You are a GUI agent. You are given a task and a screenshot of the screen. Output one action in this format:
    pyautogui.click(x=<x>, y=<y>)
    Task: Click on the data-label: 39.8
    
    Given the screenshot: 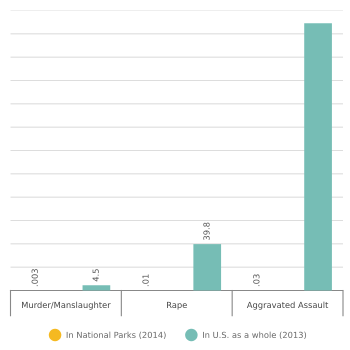 What is the action you would take?
    pyautogui.click(x=206, y=231)
    